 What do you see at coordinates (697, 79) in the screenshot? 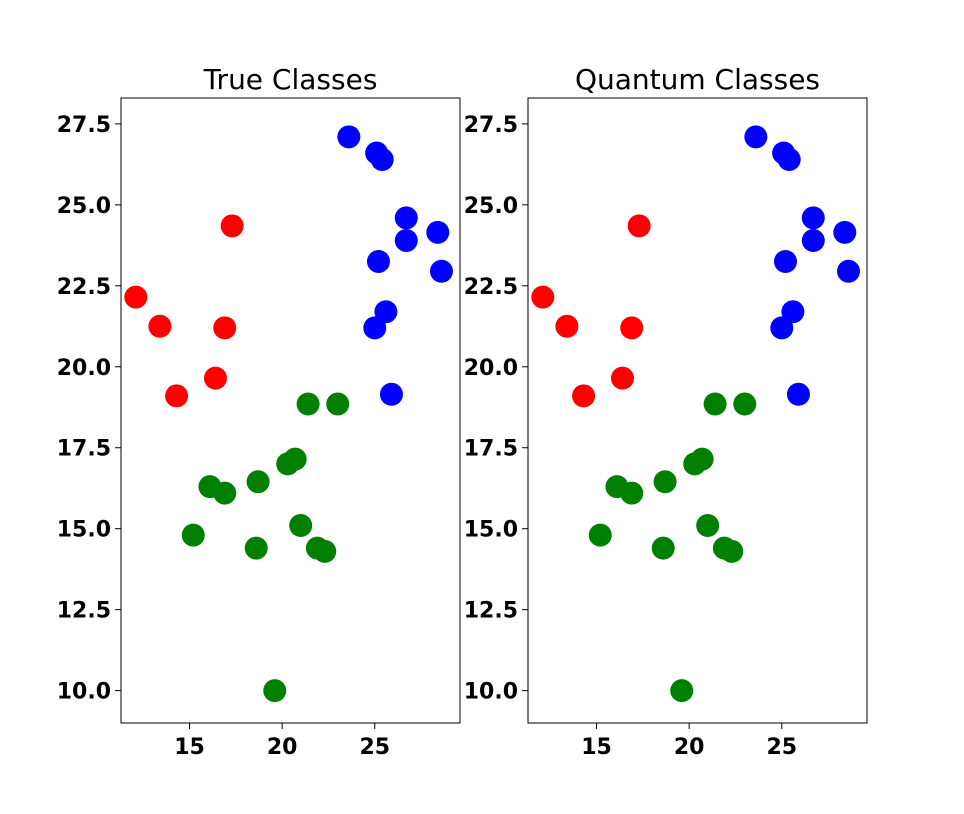
I see `chart-title: Quantum Classes` at bounding box center [697, 79].